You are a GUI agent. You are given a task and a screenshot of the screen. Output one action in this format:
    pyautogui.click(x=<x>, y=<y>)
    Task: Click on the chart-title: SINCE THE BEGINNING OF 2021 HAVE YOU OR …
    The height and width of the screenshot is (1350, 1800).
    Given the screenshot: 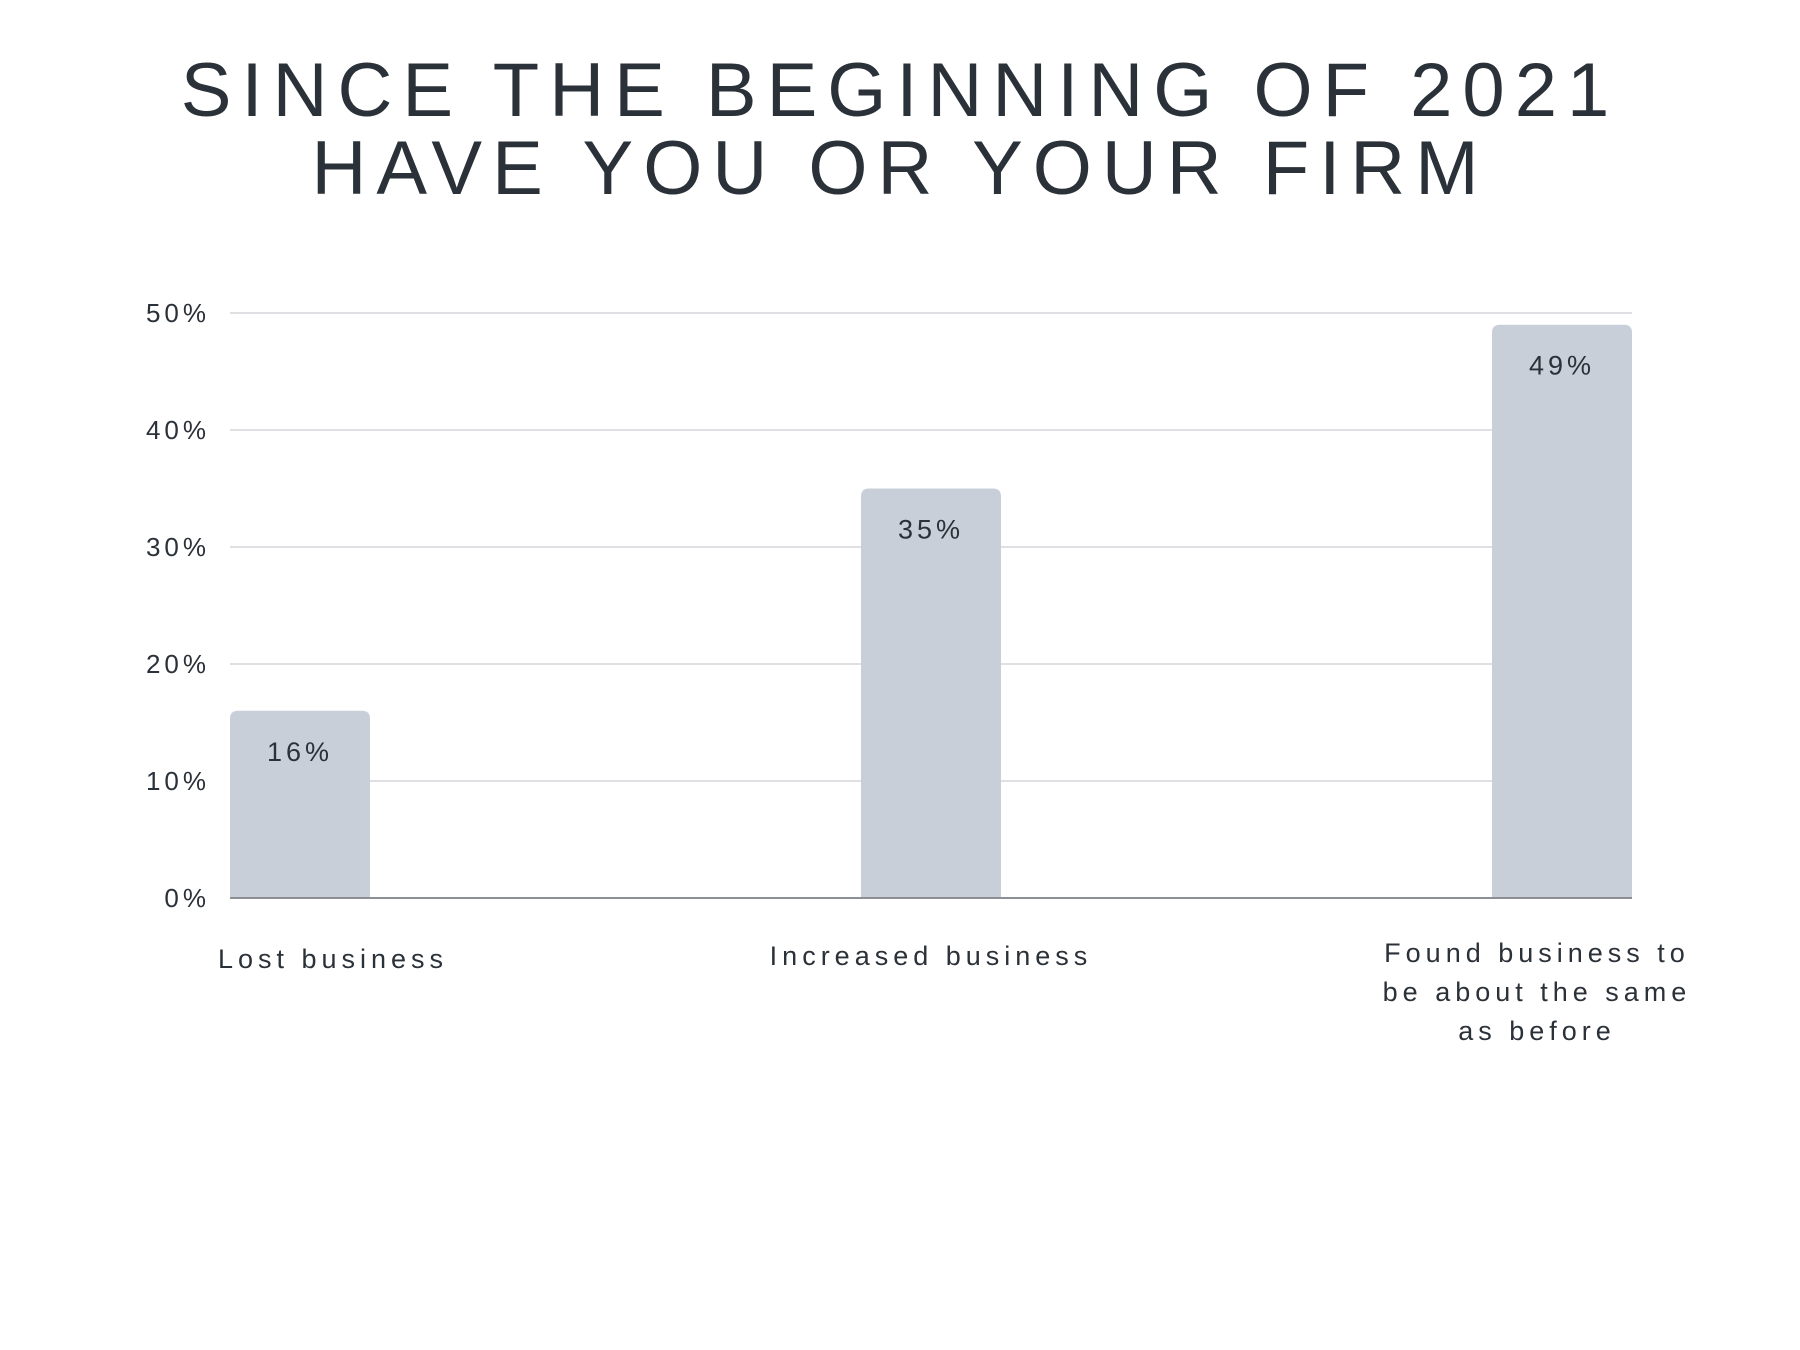 What is the action you would take?
    pyautogui.click(x=900, y=130)
    